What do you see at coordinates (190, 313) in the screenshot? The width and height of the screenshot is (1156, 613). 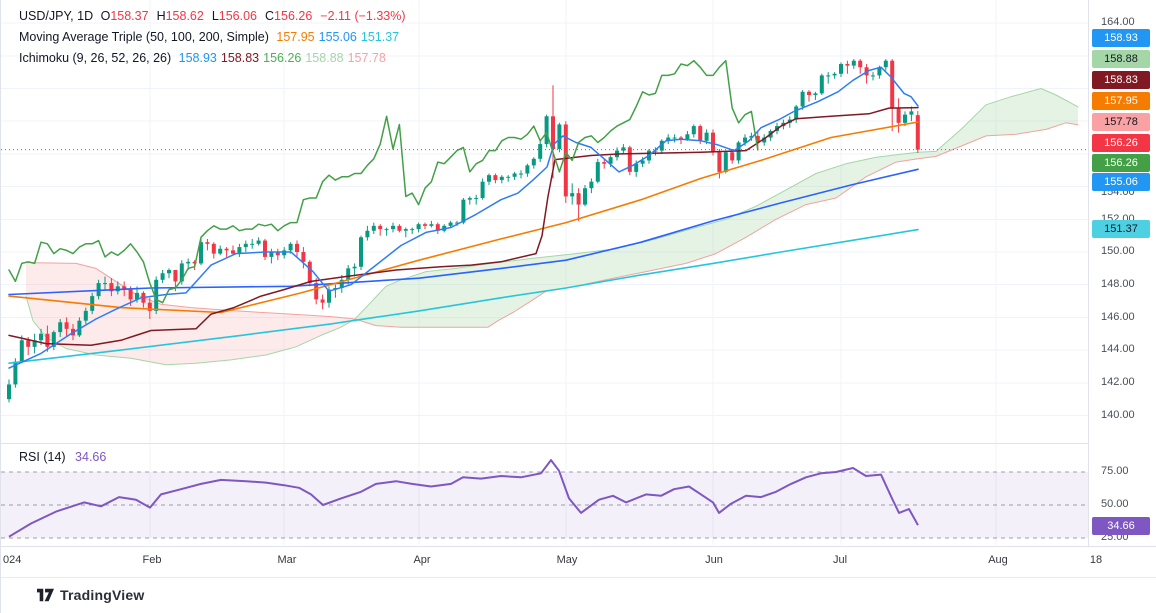 I see `ichimoku-cloud-pink` at bounding box center [190, 313].